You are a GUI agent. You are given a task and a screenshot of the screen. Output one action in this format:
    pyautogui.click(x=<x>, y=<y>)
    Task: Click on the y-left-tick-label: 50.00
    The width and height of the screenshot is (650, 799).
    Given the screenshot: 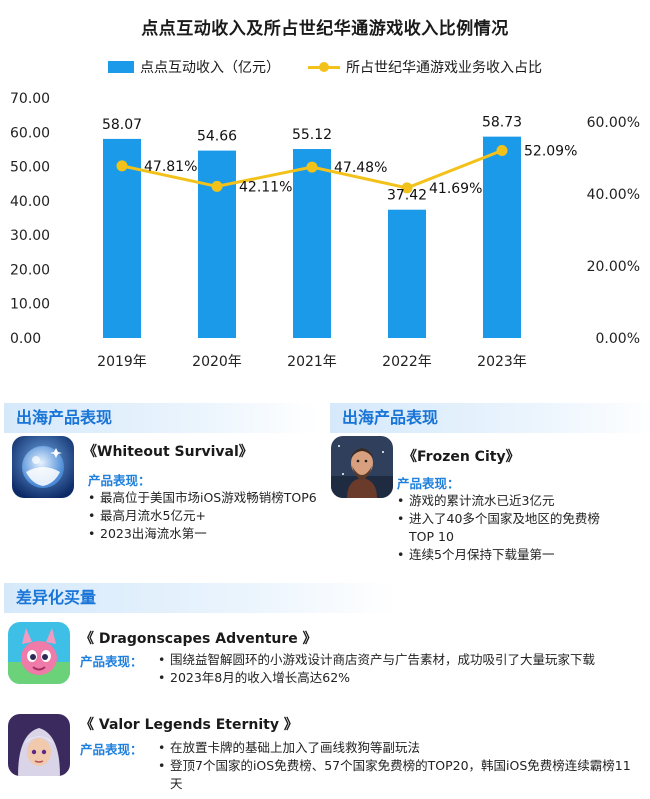 What is the action you would take?
    pyautogui.click(x=30, y=168)
    